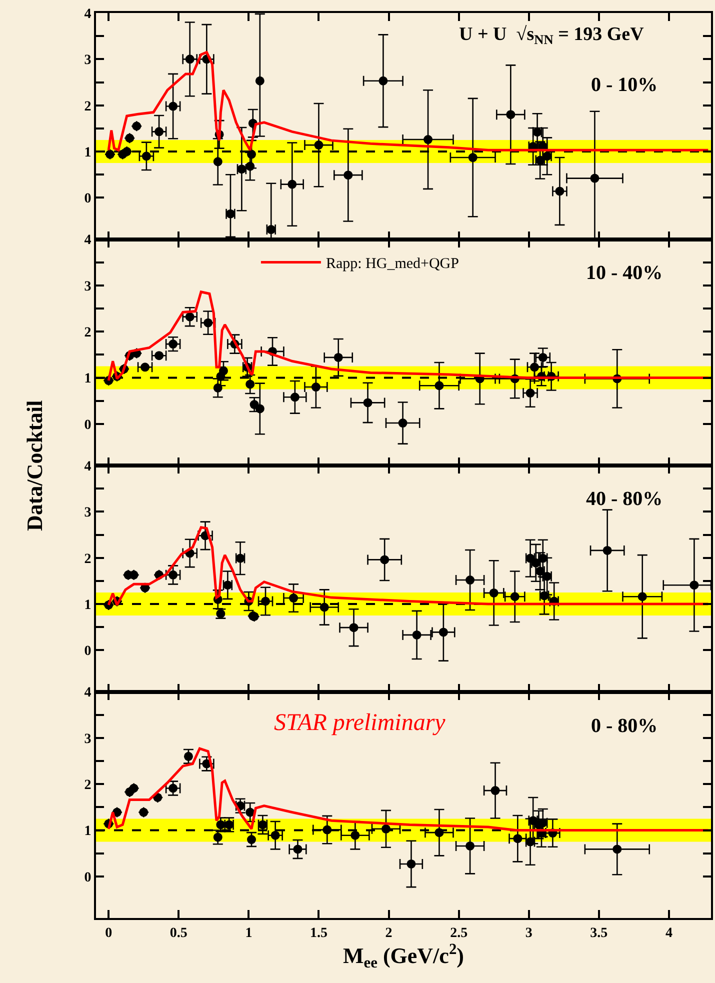  Describe the element at coordinates (179, 933) in the screenshot. I see `x-tick-label: 0.5` at that location.